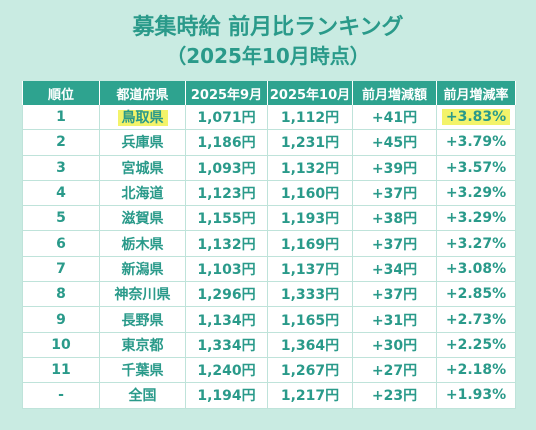 This screenshot has width=536, height=430. Describe the element at coordinates (310, 269) in the screenshot. I see `cell-oct-wage: 1,137円` at that location.